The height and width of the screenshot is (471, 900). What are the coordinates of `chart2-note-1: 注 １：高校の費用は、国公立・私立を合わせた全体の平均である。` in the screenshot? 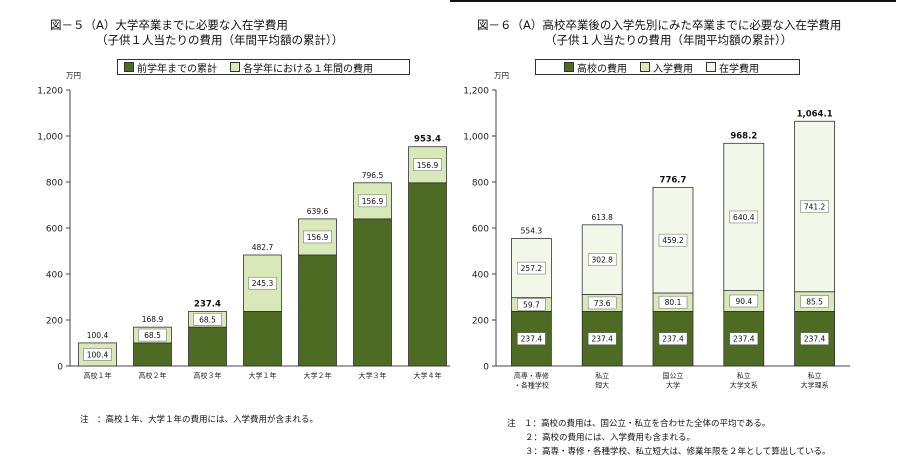 It's located at (639, 424).